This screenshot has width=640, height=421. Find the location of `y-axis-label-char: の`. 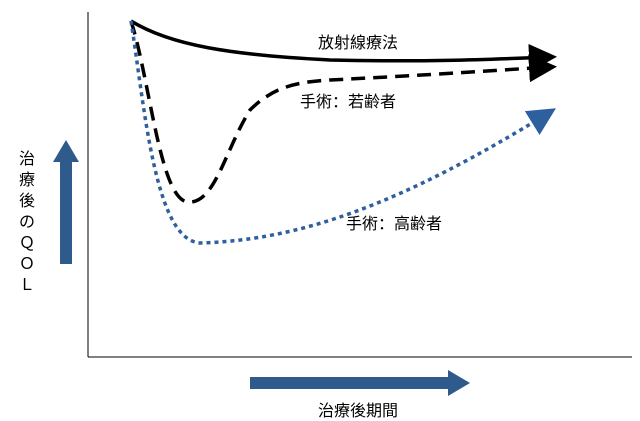

y-axis-label-char: の is located at coordinates (27, 221).